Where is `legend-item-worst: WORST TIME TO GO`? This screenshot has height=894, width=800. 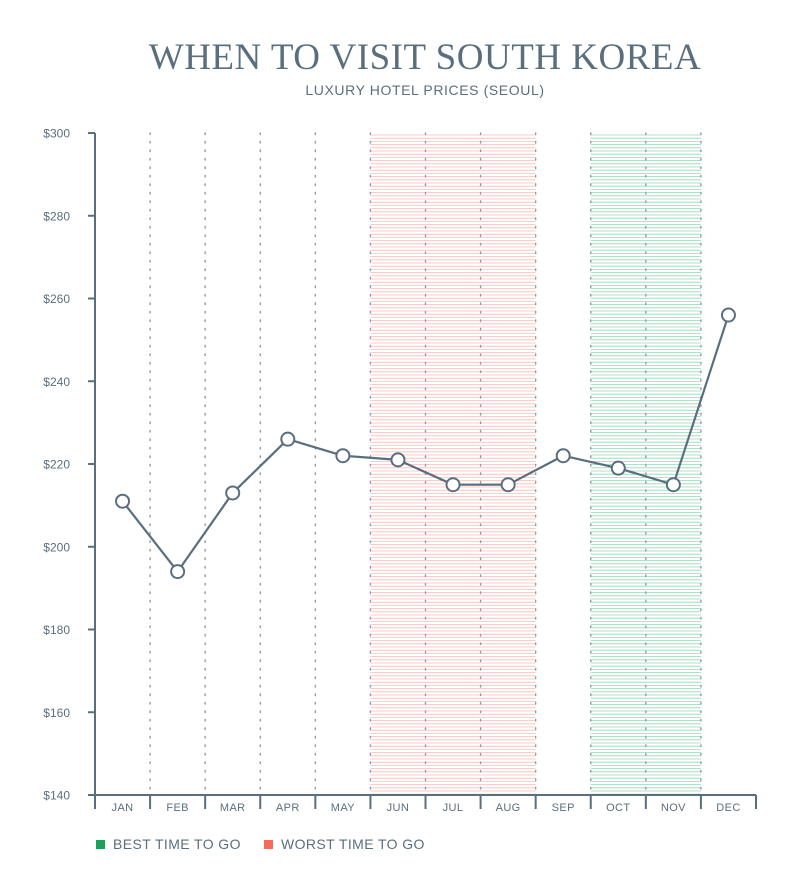
legend-item-worst: WORST TIME TO GO is located at coordinates (344, 844).